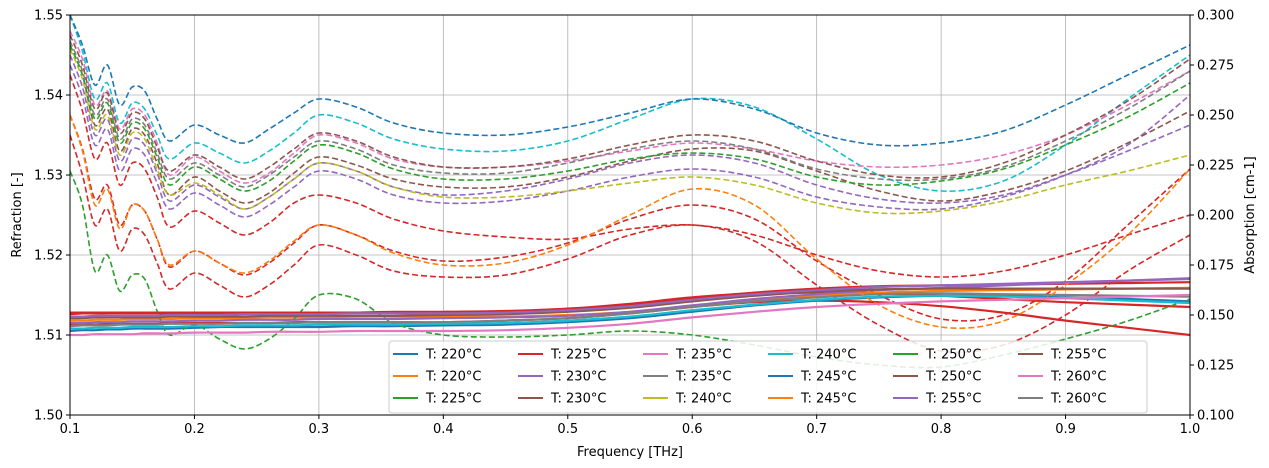 This screenshot has width=1269, height=468. I want to click on x-tick-label: 0.2, so click(194, 429).